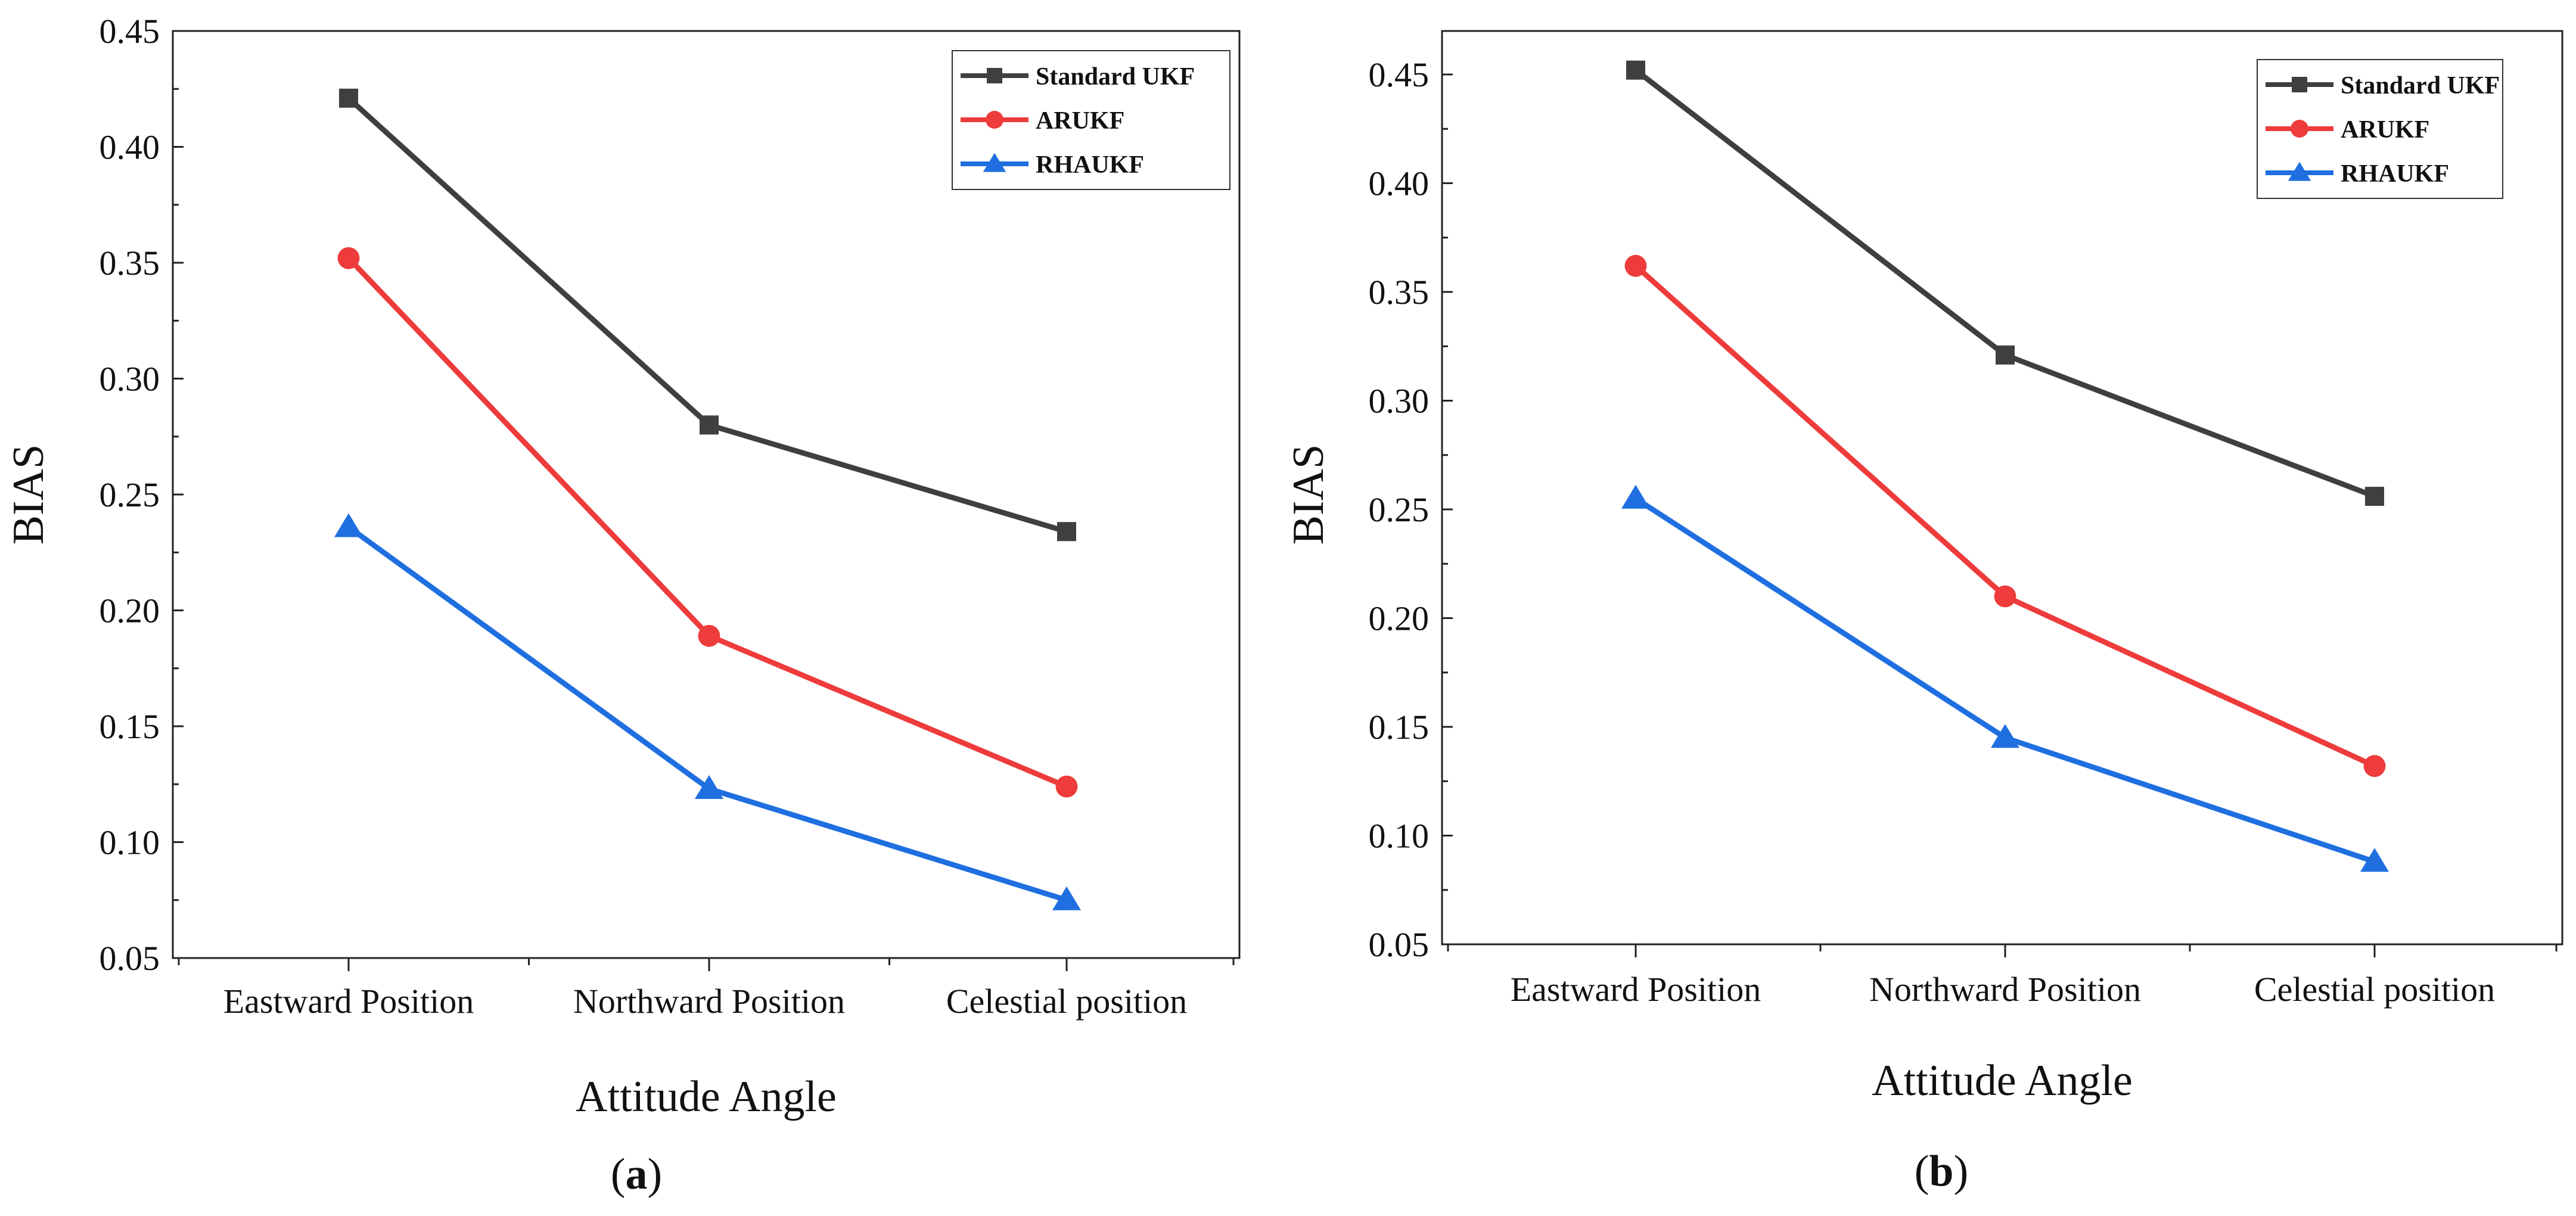 This screenshot has width=2576, height=1216. I want to click on panel-caption: (b), so click(1941, 1171).